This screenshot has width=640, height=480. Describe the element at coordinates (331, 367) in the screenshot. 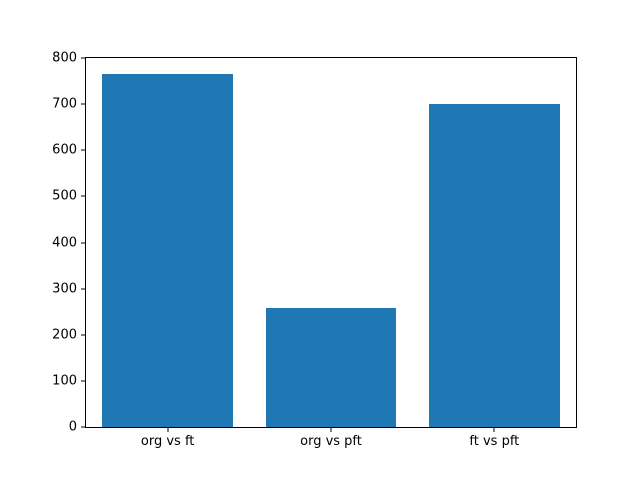

I see `bar-org-vs-pft` at that location.